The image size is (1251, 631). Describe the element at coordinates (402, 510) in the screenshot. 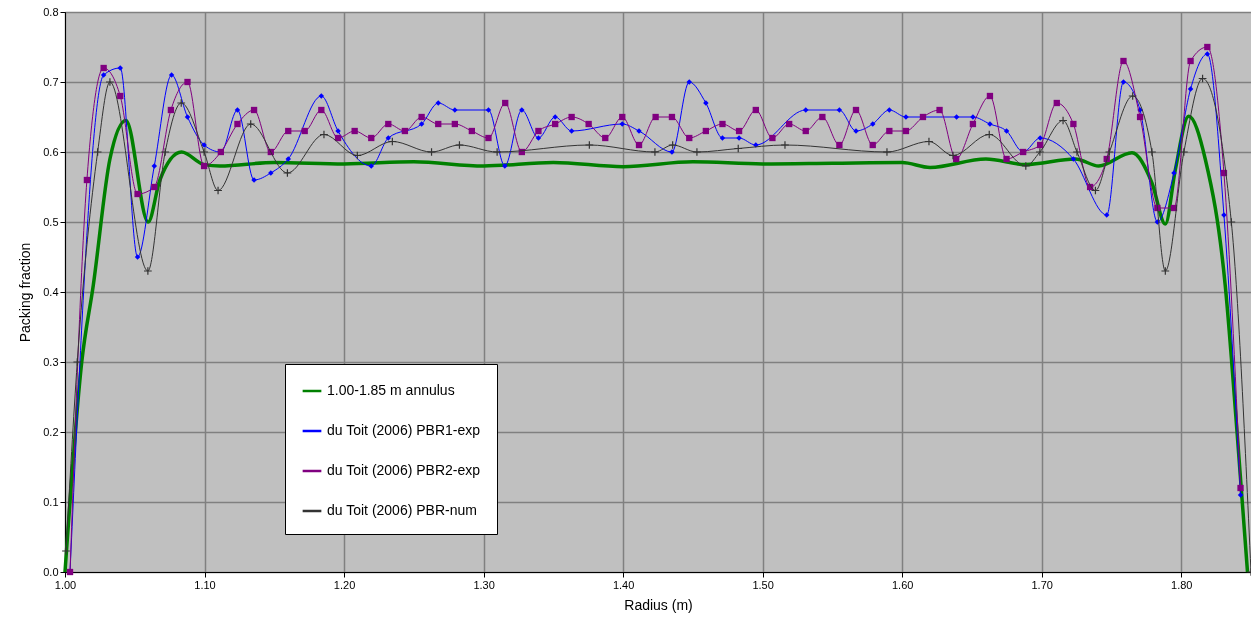

I see `legend-label: du Toit (2006) PBR-num` at that location.